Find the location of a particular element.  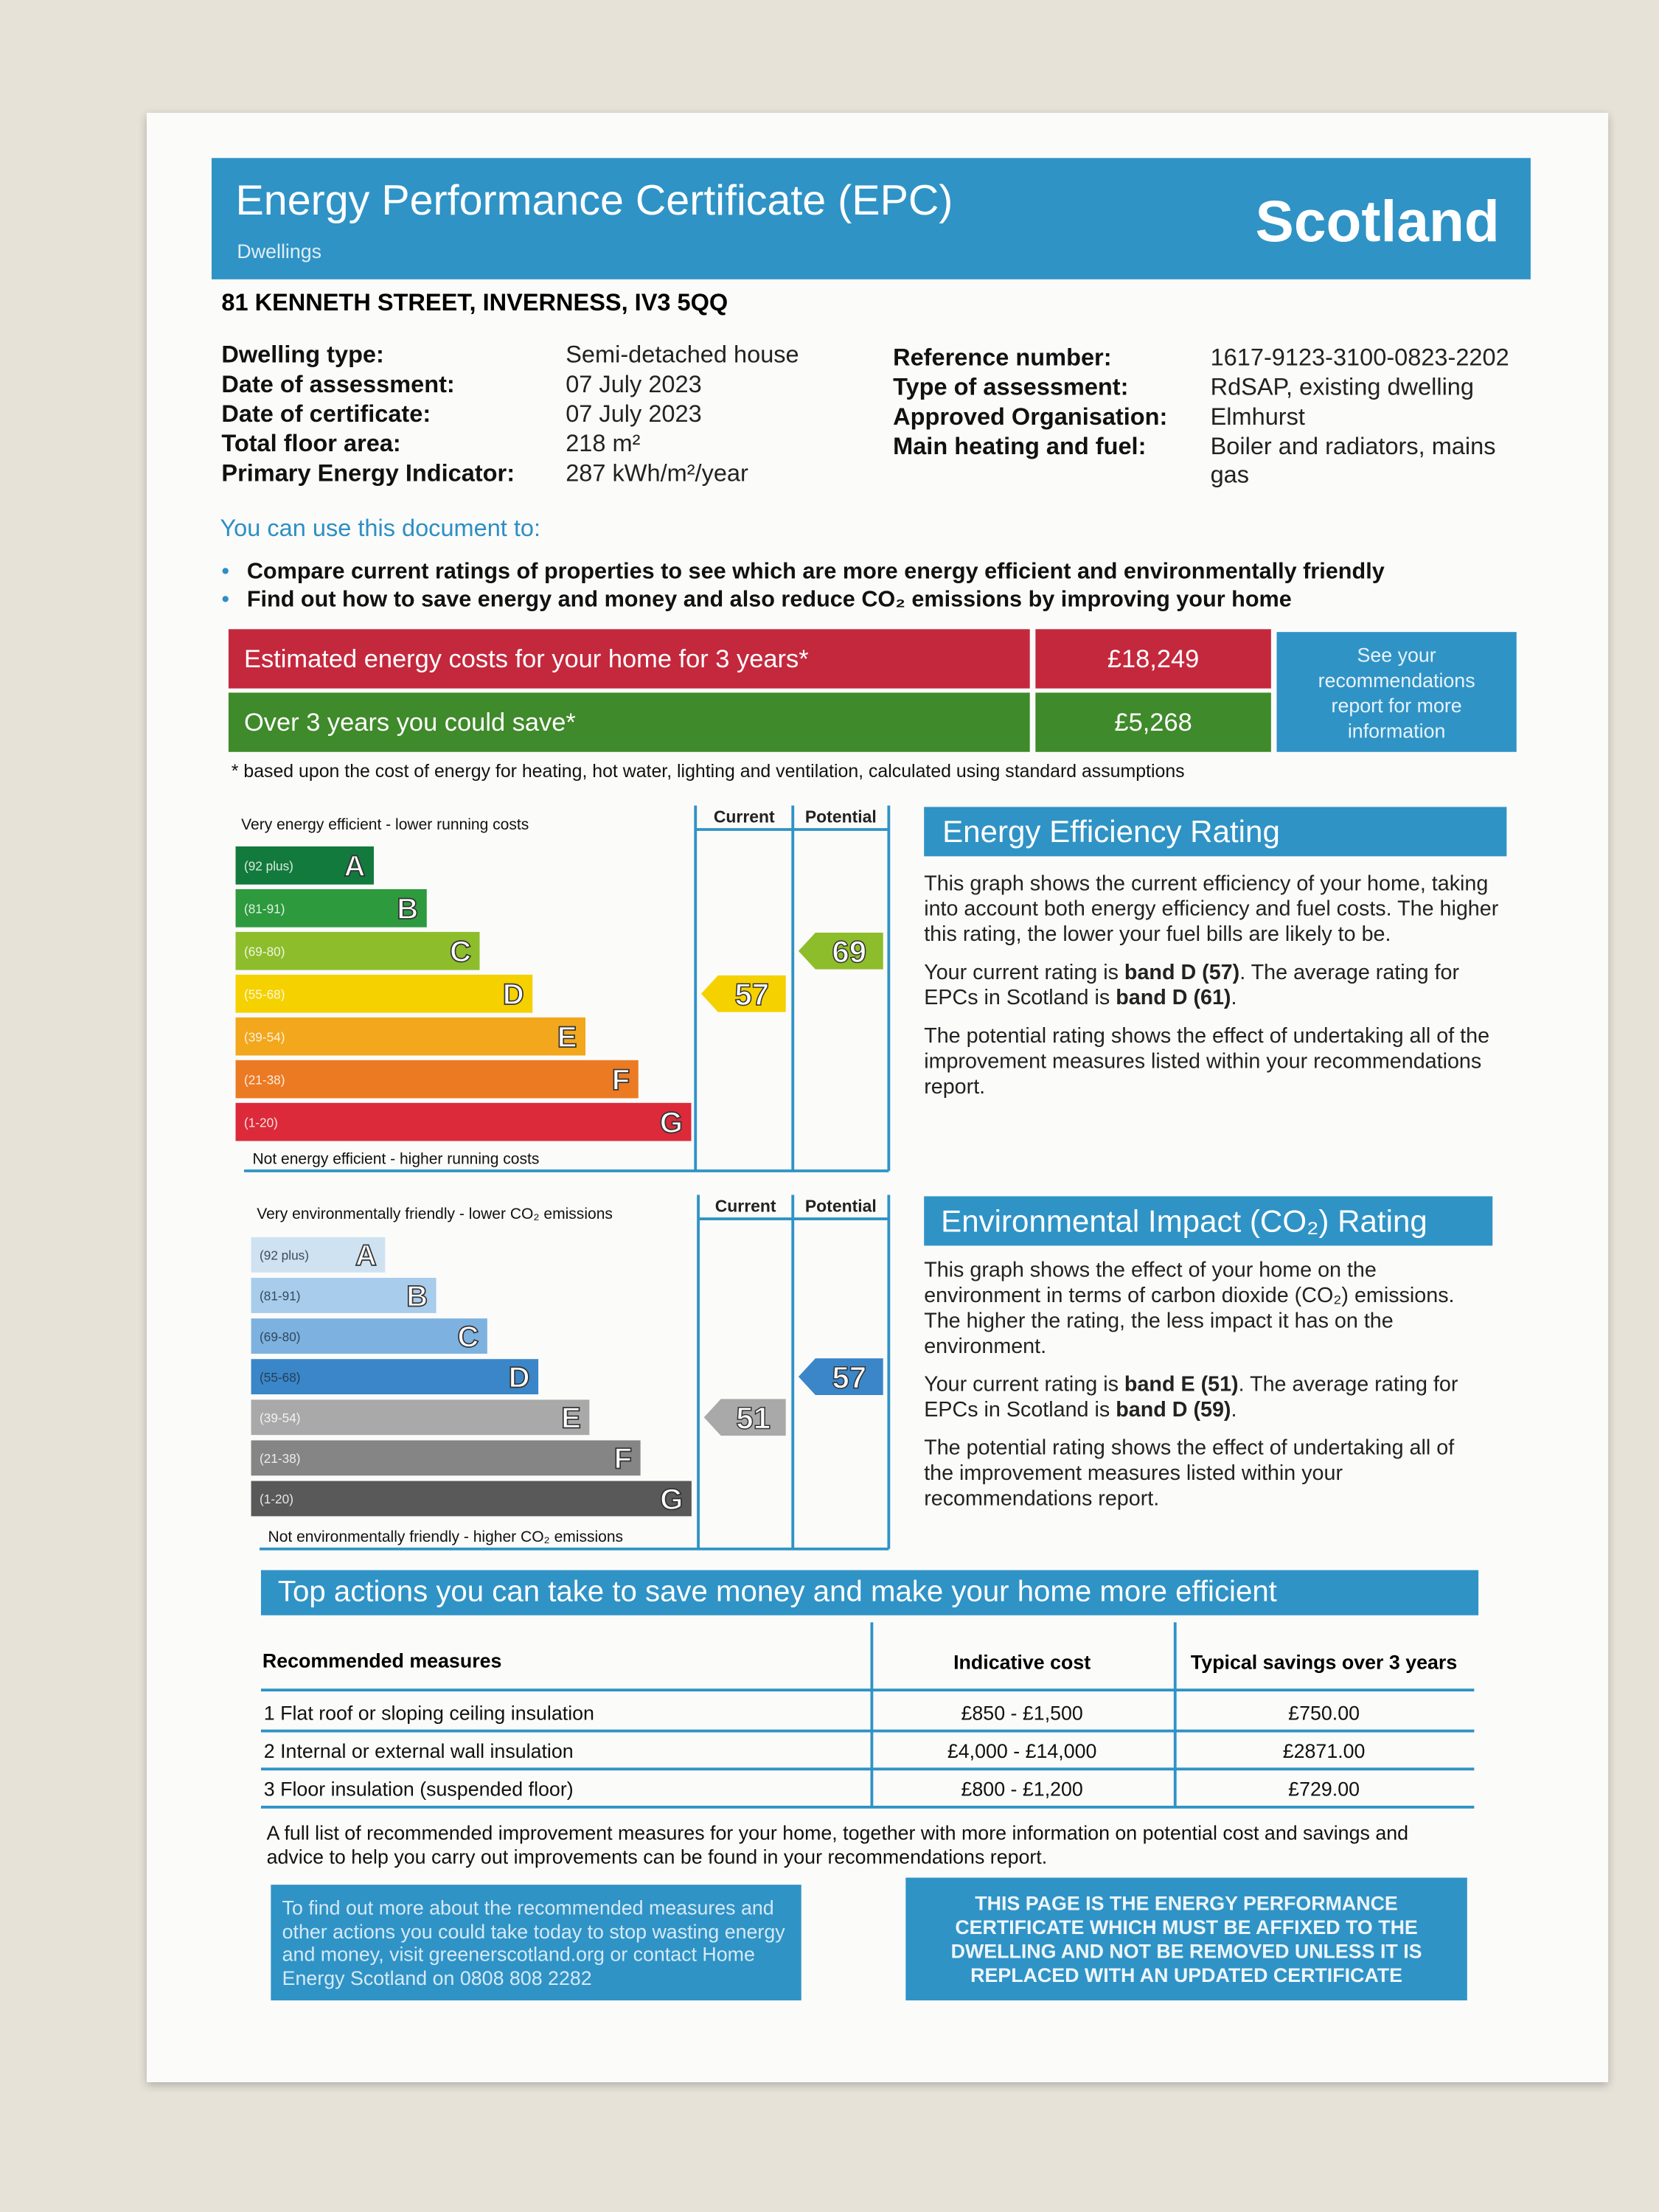

band-letter: F is located at coordinates (621, 1079).